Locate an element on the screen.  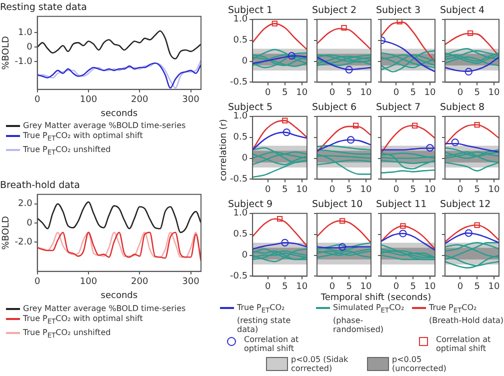
legend-label: p<0.05 (uncorrected) is located at coordinates (420, 363).